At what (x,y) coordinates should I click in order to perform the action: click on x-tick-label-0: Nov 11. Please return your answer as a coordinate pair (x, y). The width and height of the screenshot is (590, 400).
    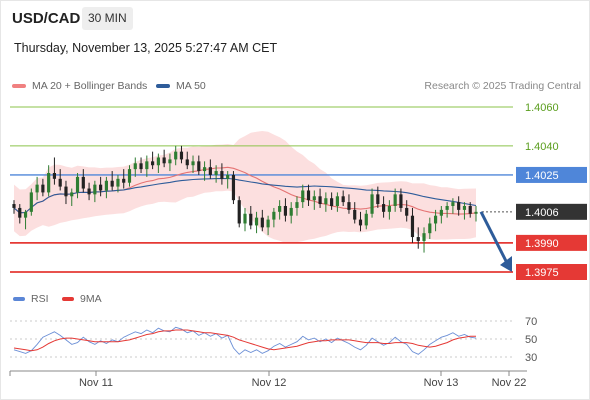
    Looking at the image, I should click on (96, 383).